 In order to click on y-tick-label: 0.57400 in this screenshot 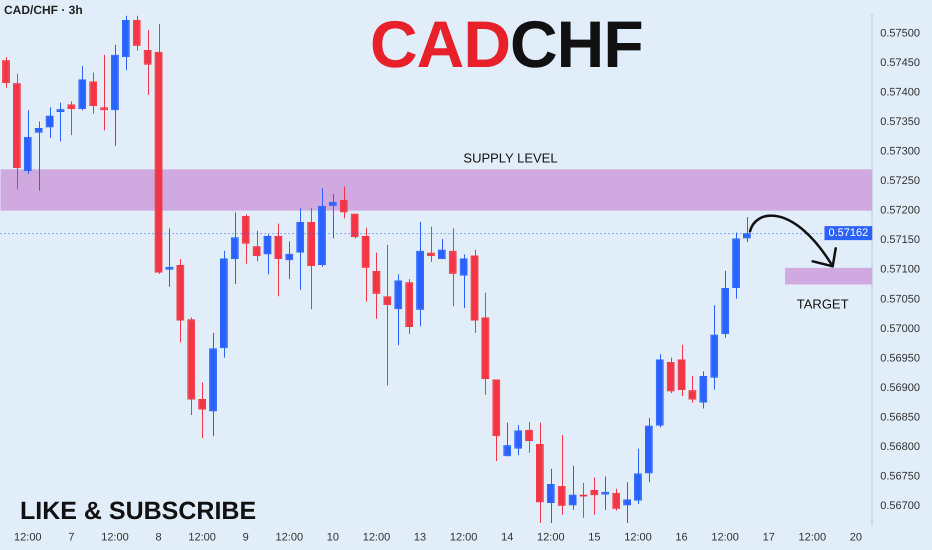, I will do `click(900, 92)`.